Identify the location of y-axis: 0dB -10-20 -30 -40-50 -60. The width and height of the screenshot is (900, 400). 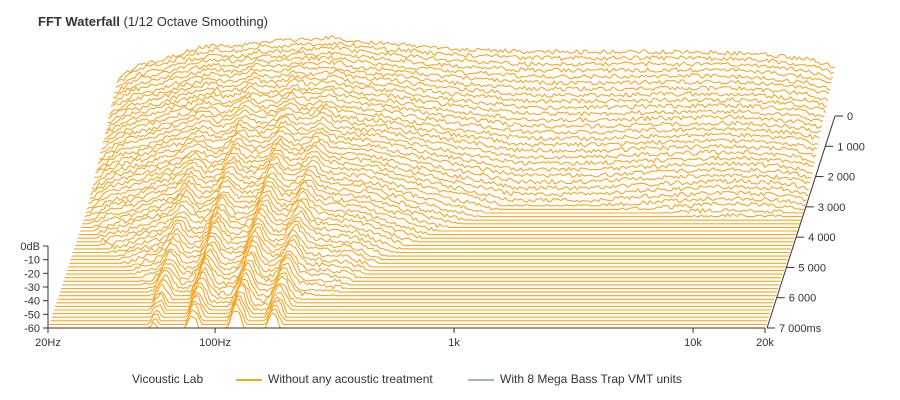
(34, 288).